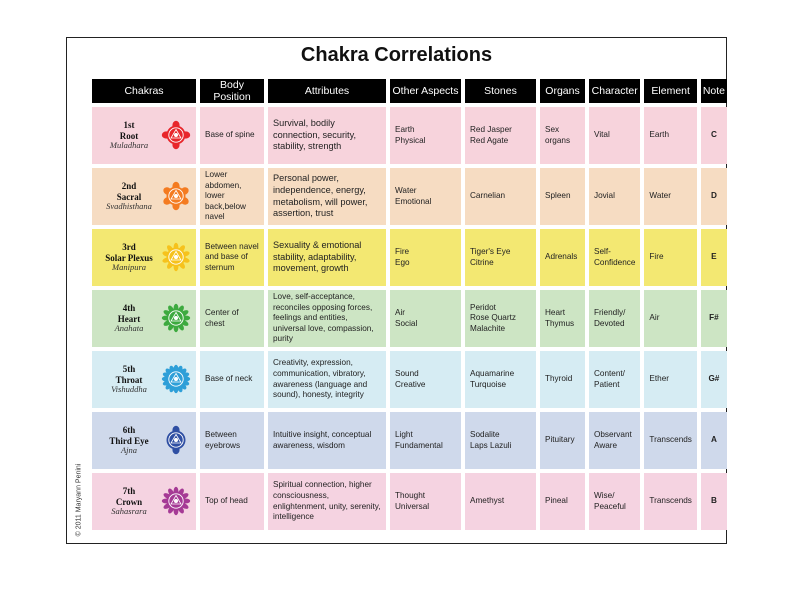 The width and height of the screenshot is (794, 596). Describe the element at coordinates (232, 196) in the screenshot. I see `body-position-cell: Lower abdomen, lower back,below navel` at that location.